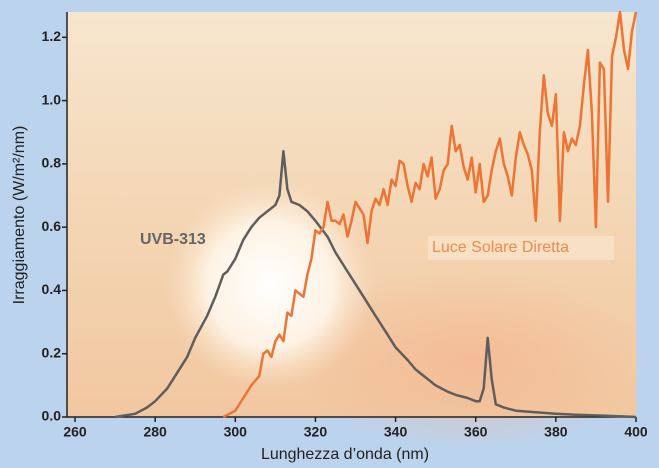  I want to click on x-tick-label: 400, so click(636, 432).